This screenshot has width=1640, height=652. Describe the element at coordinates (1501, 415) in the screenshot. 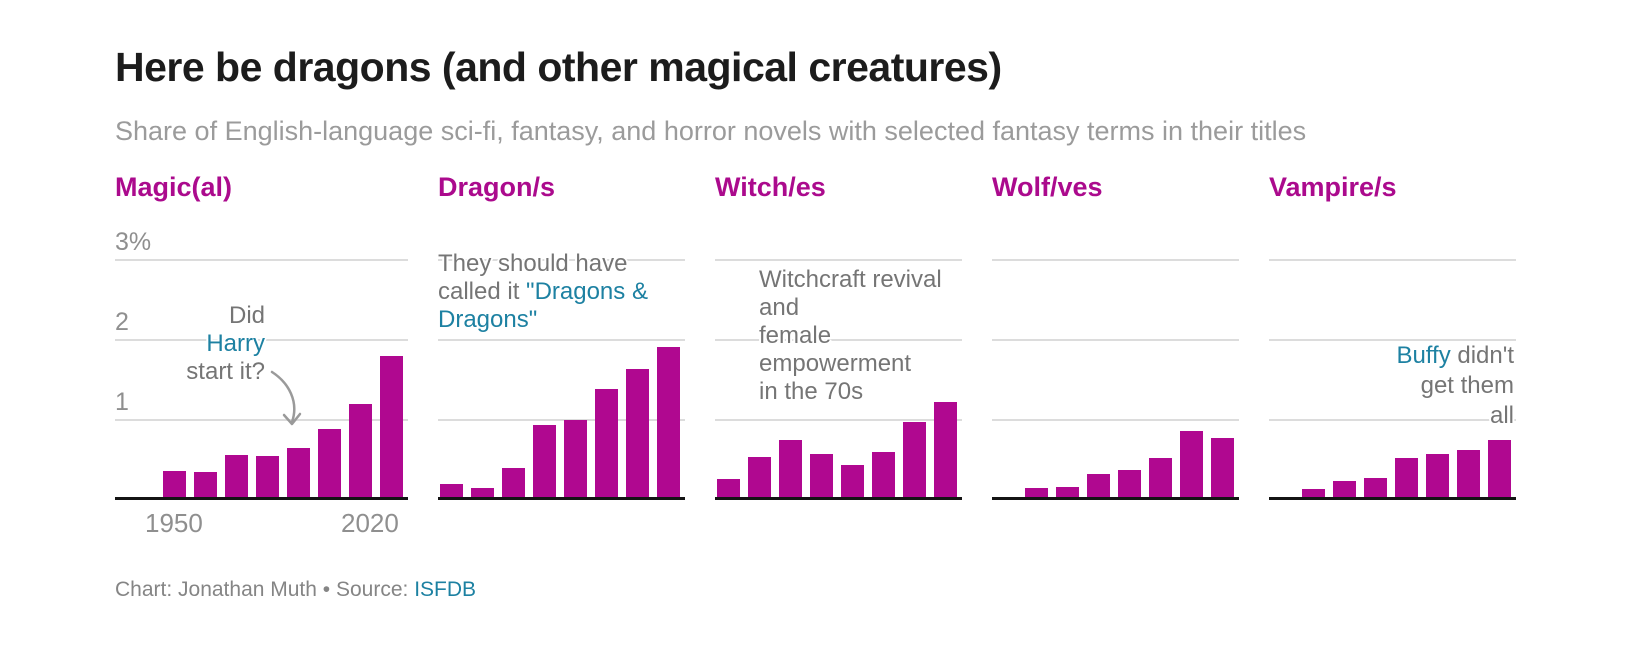

I see `annotation-text: all` at that location.